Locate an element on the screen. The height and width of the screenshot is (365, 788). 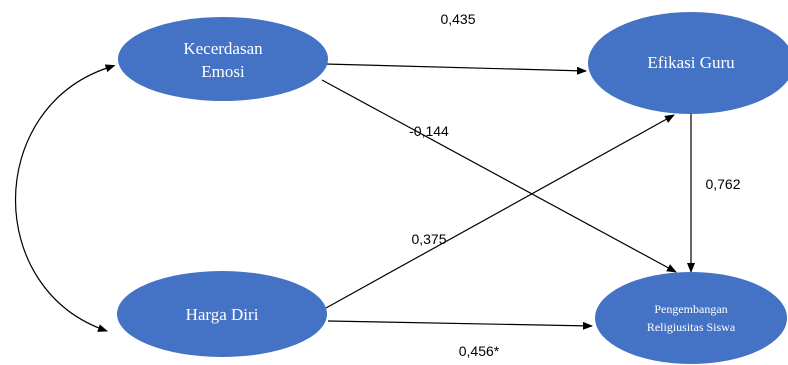
edge-label-harga-pengembangan: 0,456* is located at coordinates (479, 351).